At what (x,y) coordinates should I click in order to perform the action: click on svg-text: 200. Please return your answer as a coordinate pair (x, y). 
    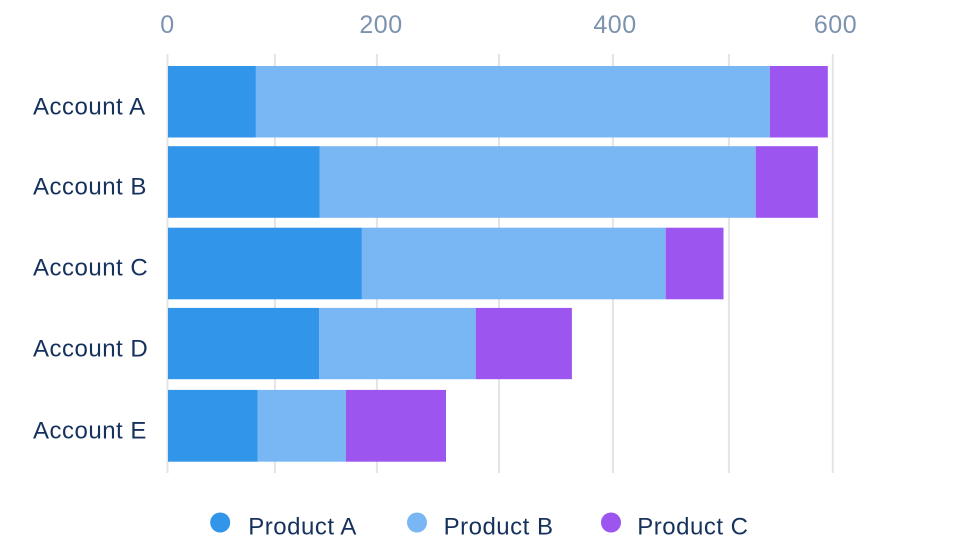
    Looking at the image, I should click on (380, 25).